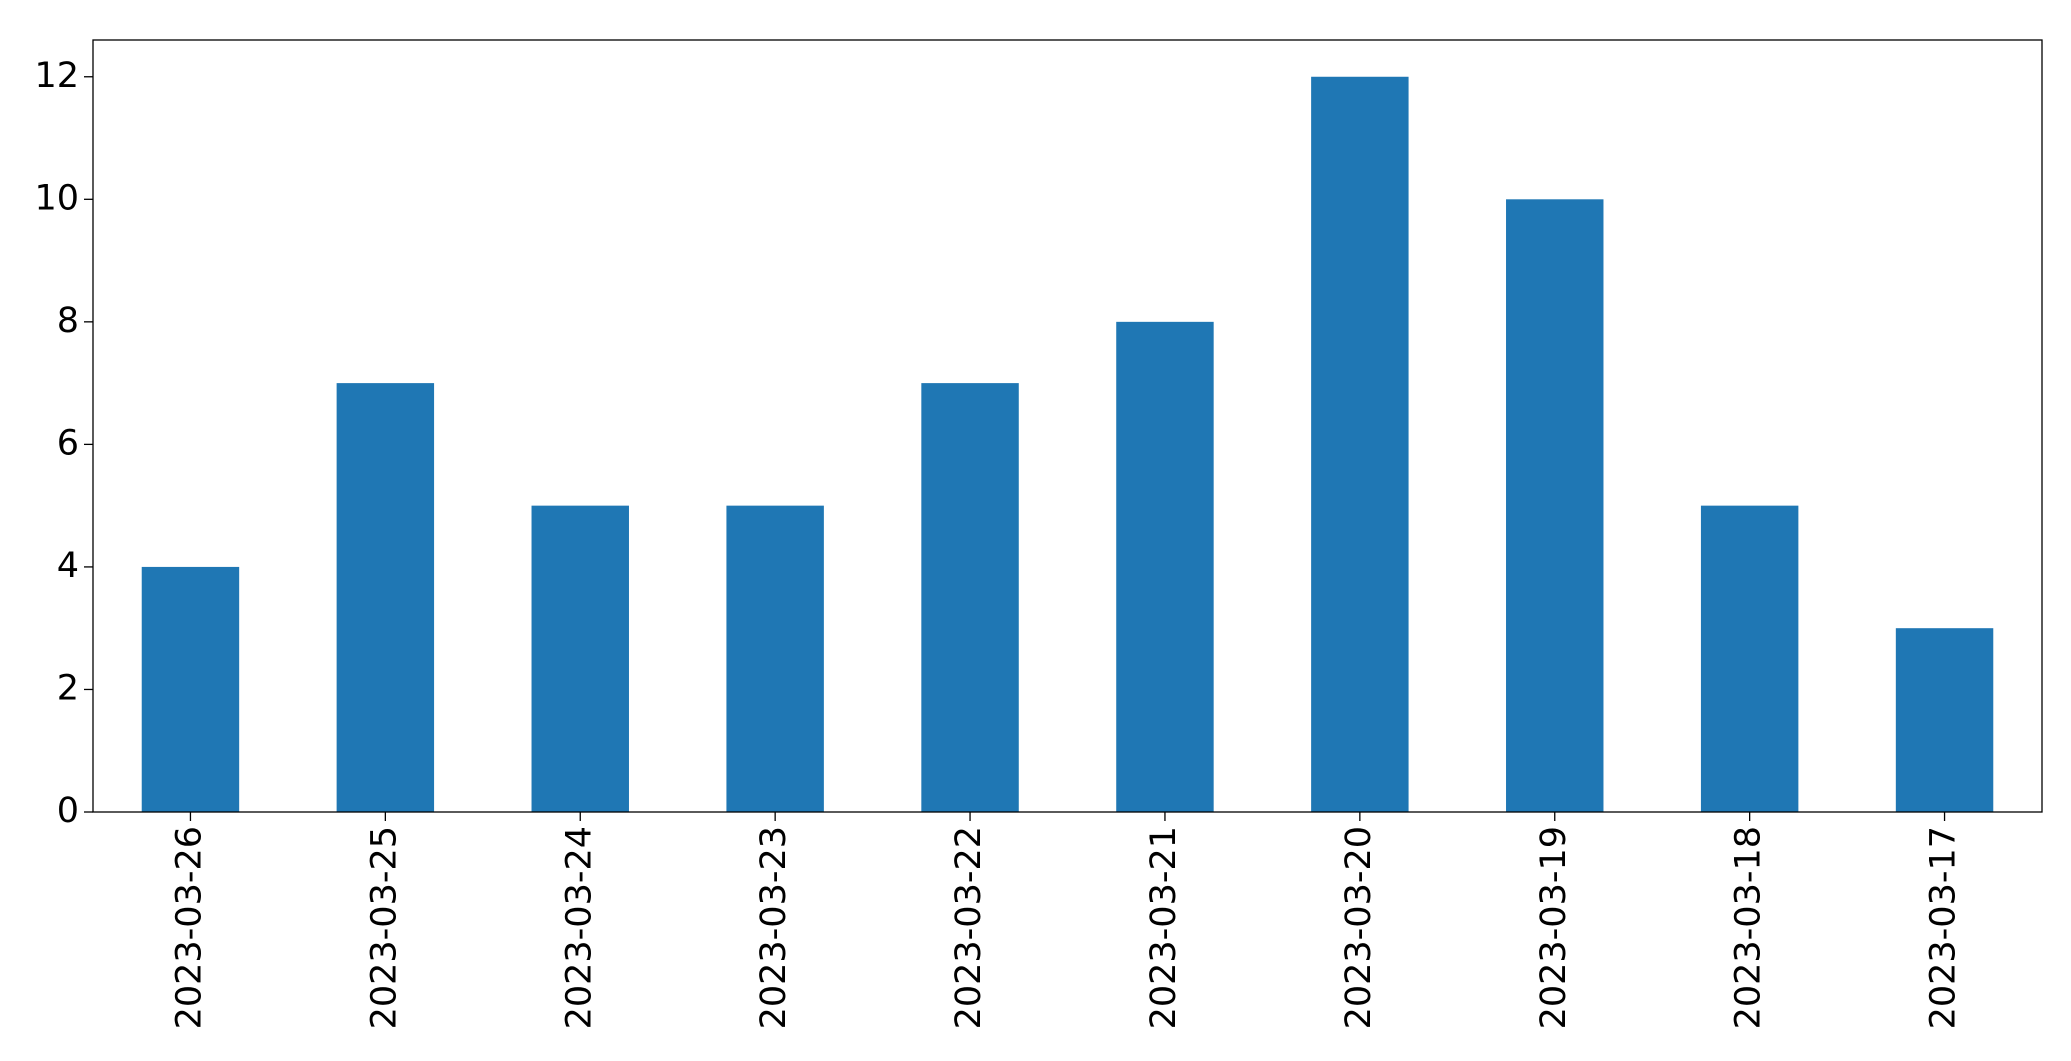 This screenshot has height=1061, width=2071. I want to click on x-tick-label: 2023-03-21, so click(1164, 927).